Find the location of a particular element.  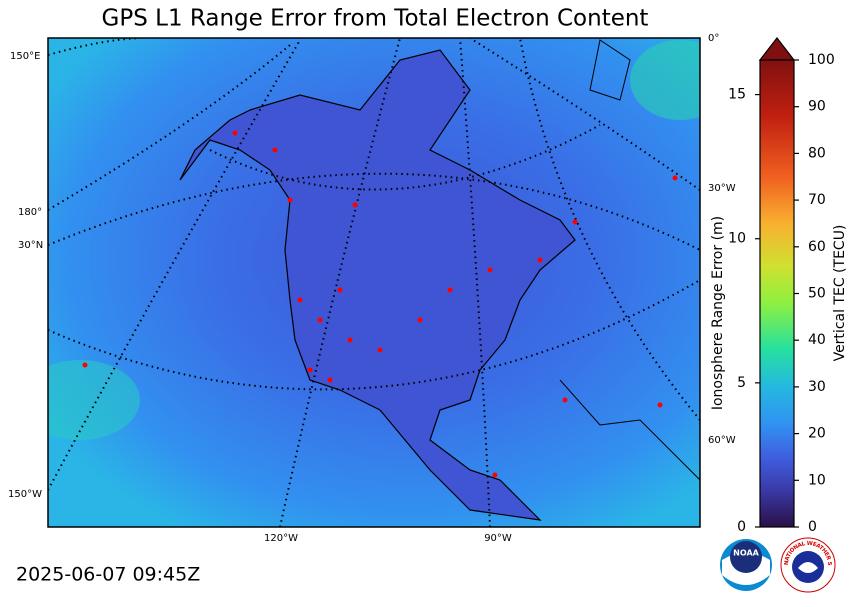

noaa-logo: NOAA is located at coordinates (746, 565).